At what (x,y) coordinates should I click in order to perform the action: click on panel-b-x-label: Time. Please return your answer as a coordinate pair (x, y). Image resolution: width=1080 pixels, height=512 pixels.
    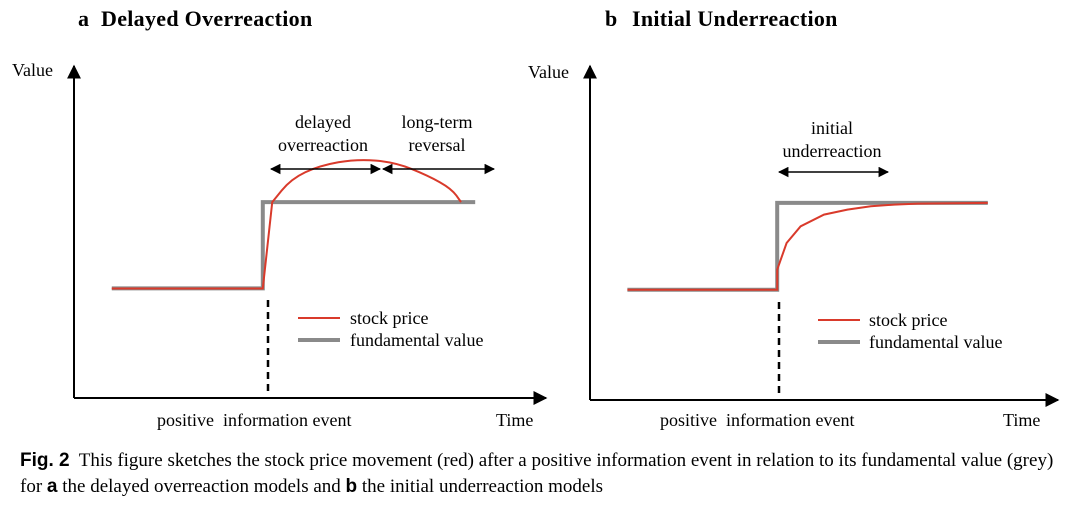
    Looking at the image, I should click on (1021, 420).